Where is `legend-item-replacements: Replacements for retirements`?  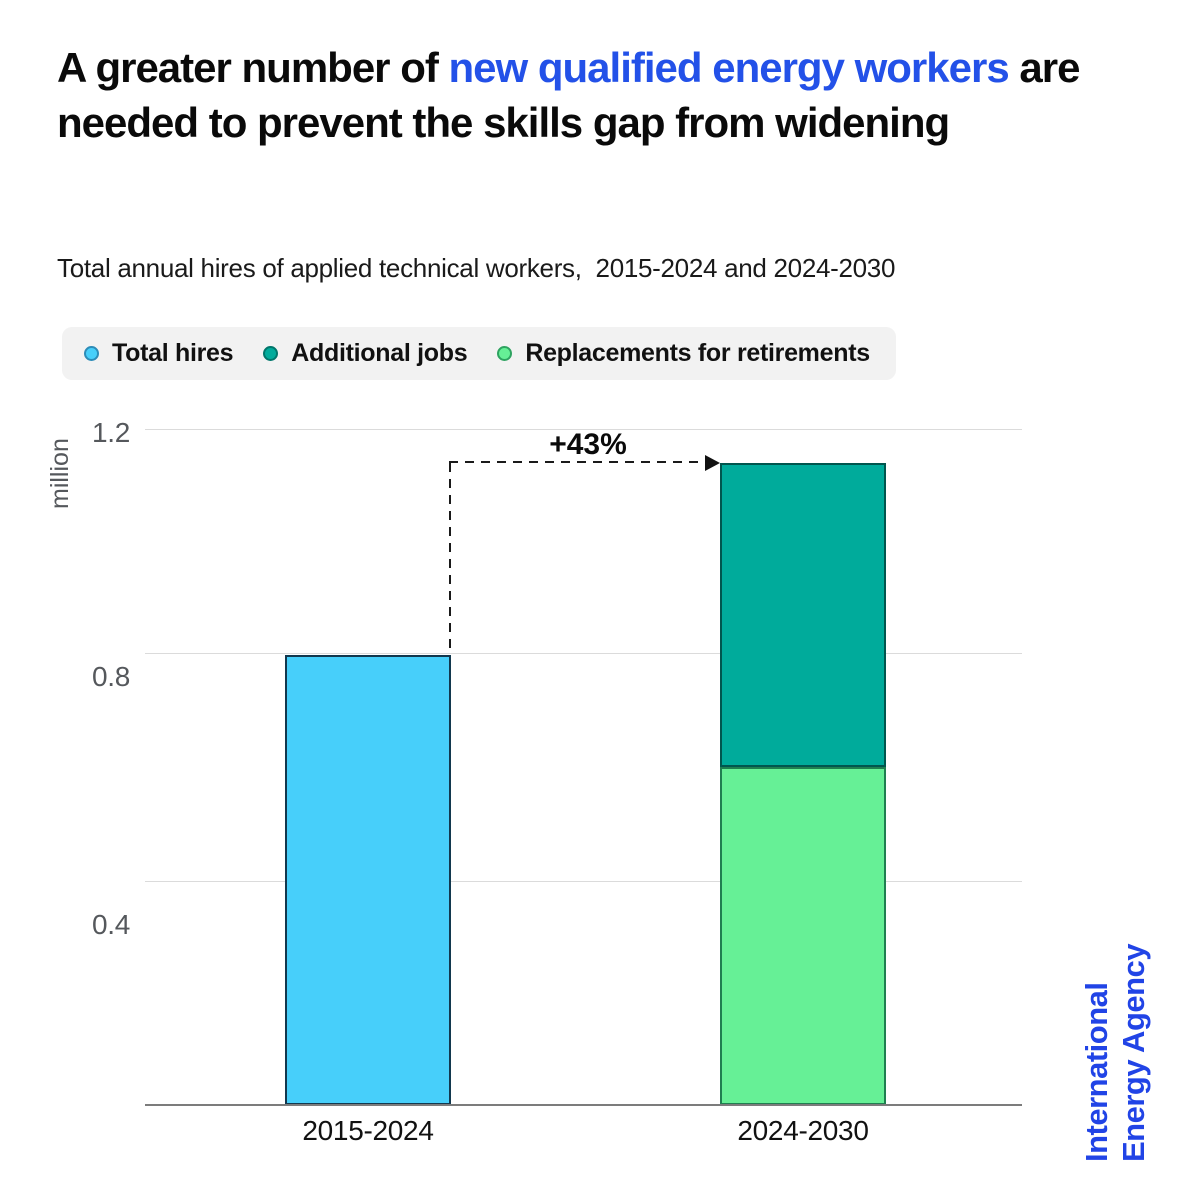 legend-item-replacements: Replacements for retirements is located at coordinates (683, 353).